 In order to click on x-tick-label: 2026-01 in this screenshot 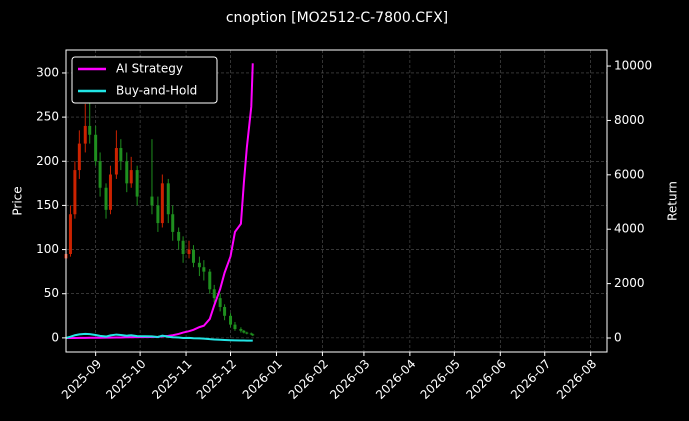, I will do `click(262, 379)`.